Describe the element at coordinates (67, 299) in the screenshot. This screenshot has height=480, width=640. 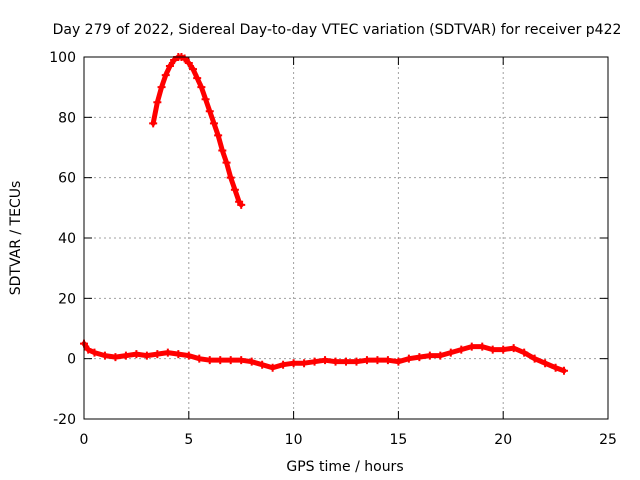
I see `y-tick-label: 20` at that location.